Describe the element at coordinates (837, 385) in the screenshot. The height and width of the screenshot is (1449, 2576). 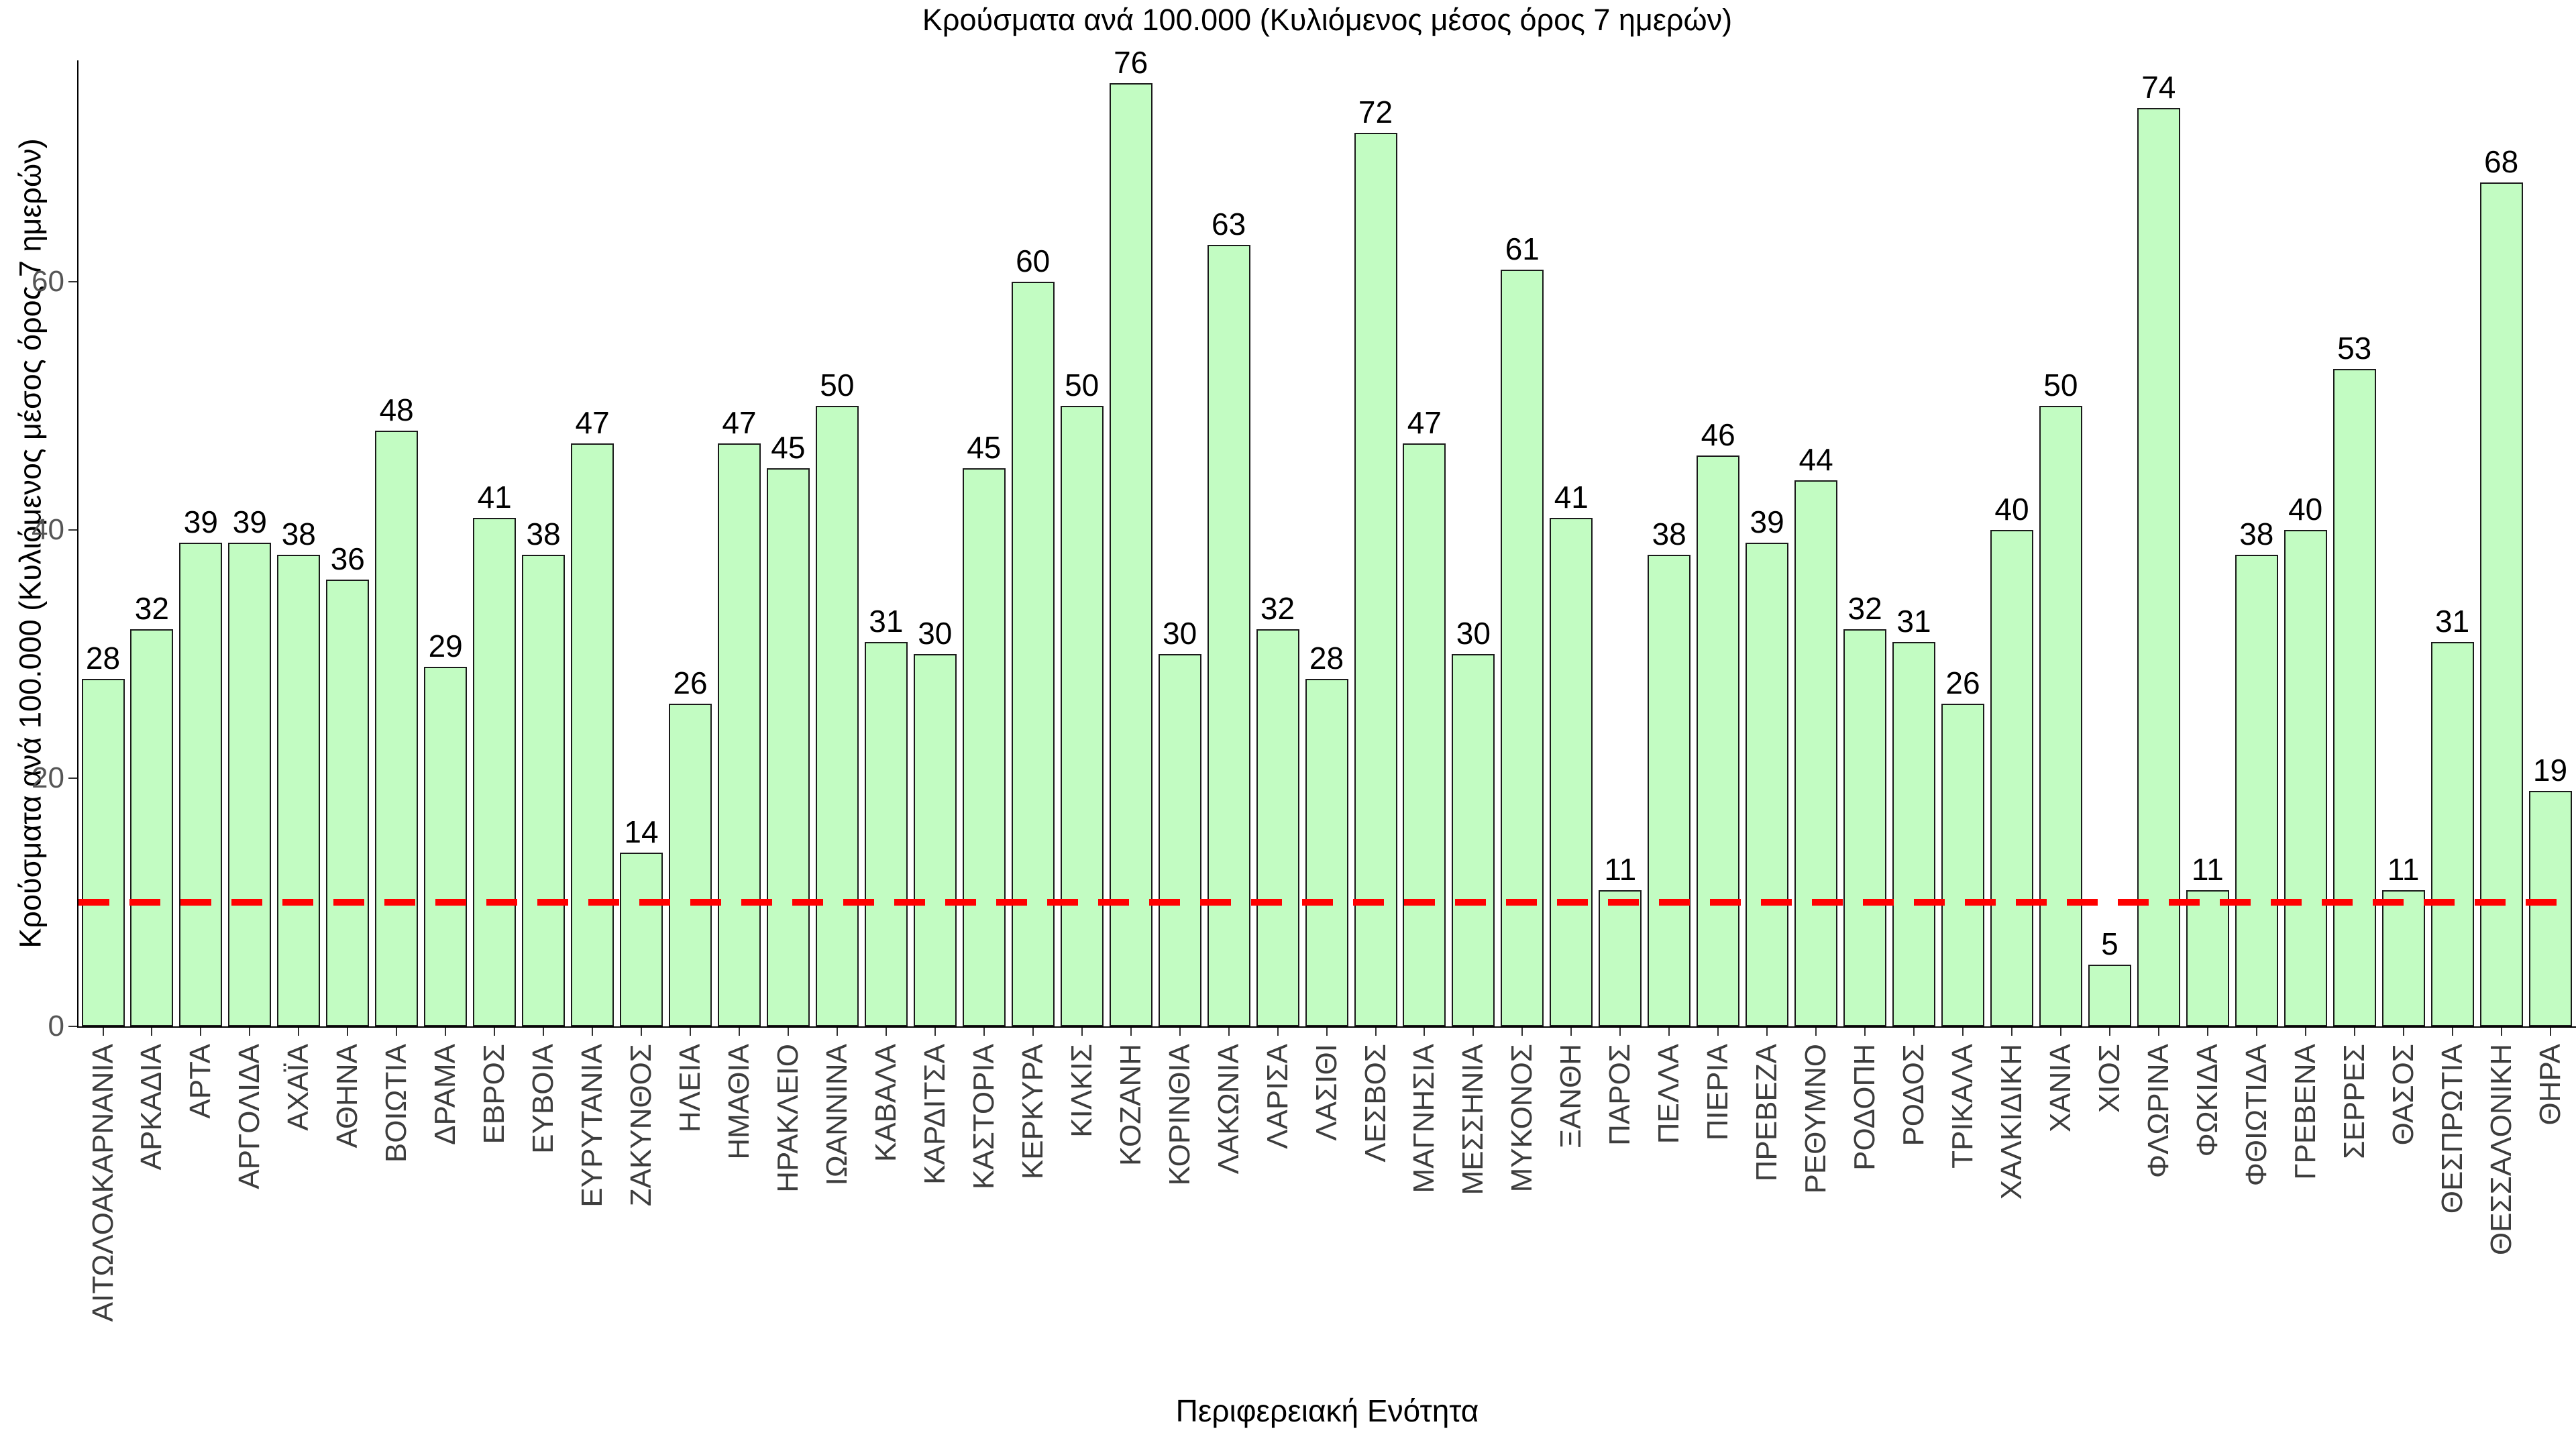
I see `bar-value-label: 50` at that location.